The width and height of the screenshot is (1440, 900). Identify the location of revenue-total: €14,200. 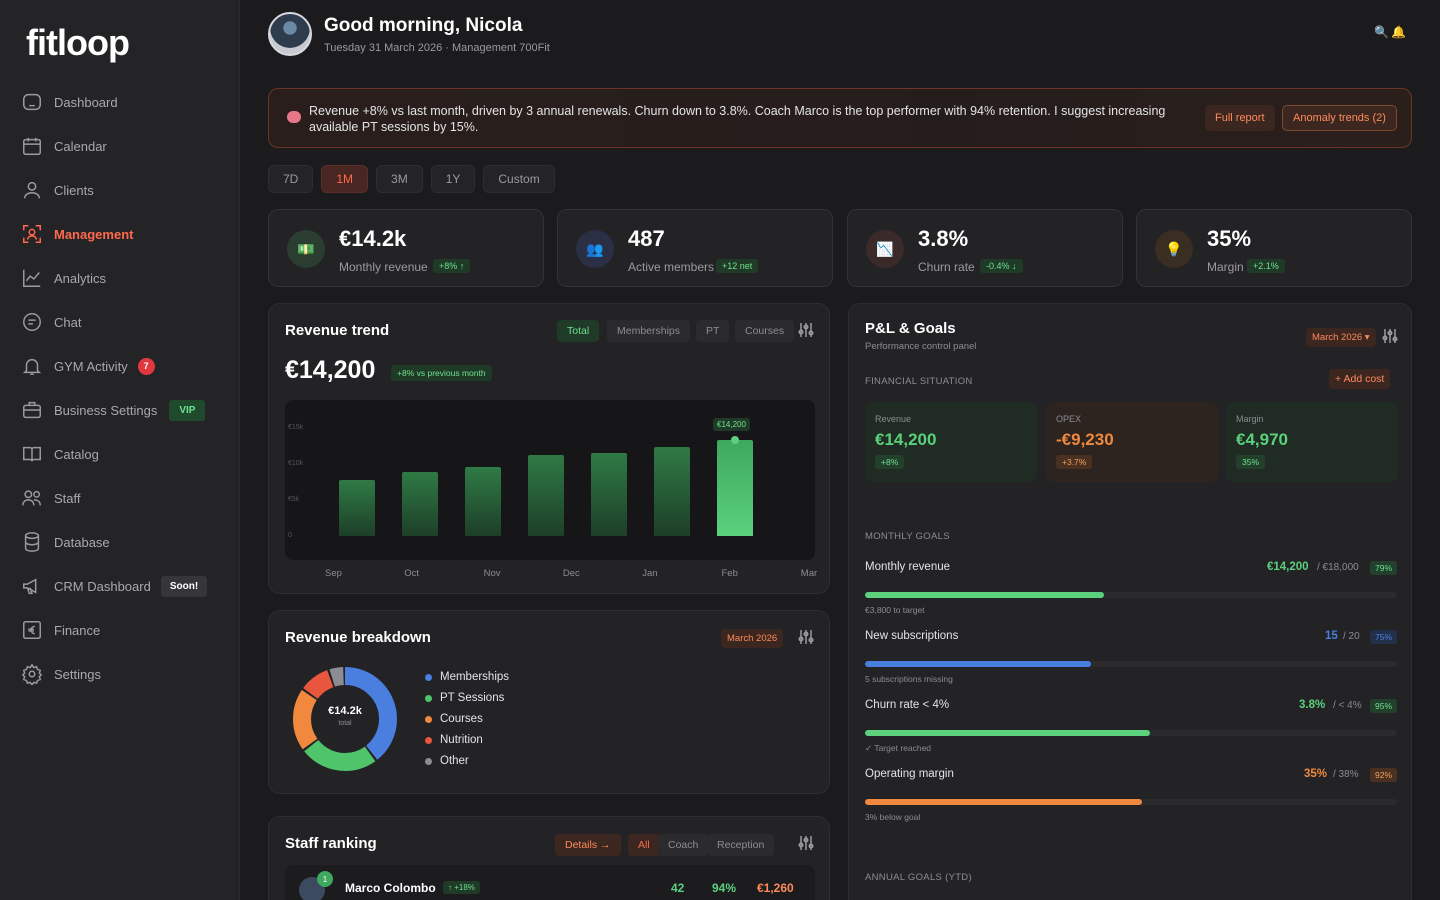
(330, 370).